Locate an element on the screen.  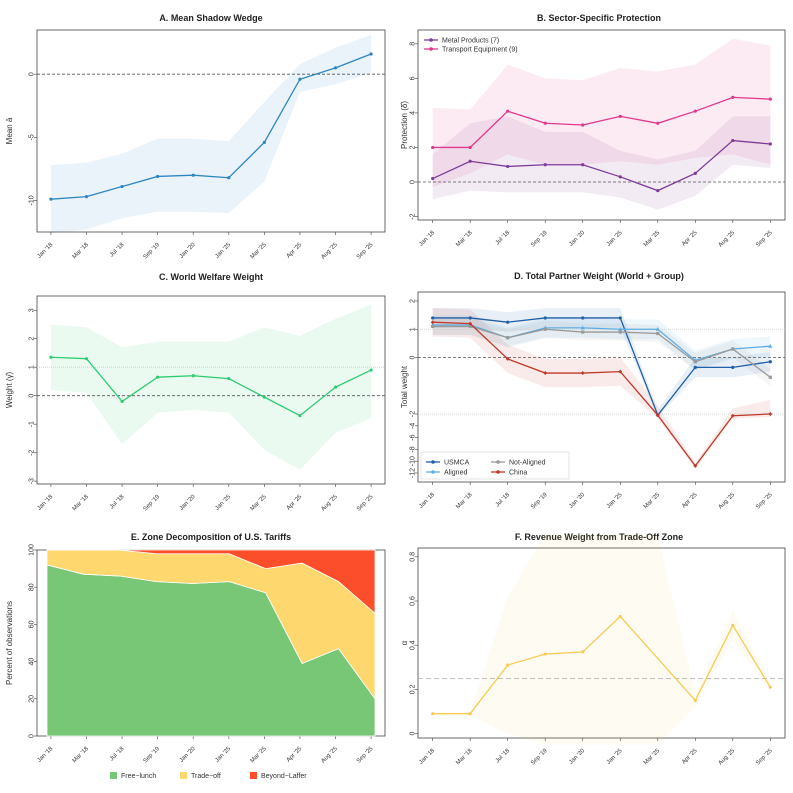
y-tick-label: -10 is located at coordinates (413, 461).